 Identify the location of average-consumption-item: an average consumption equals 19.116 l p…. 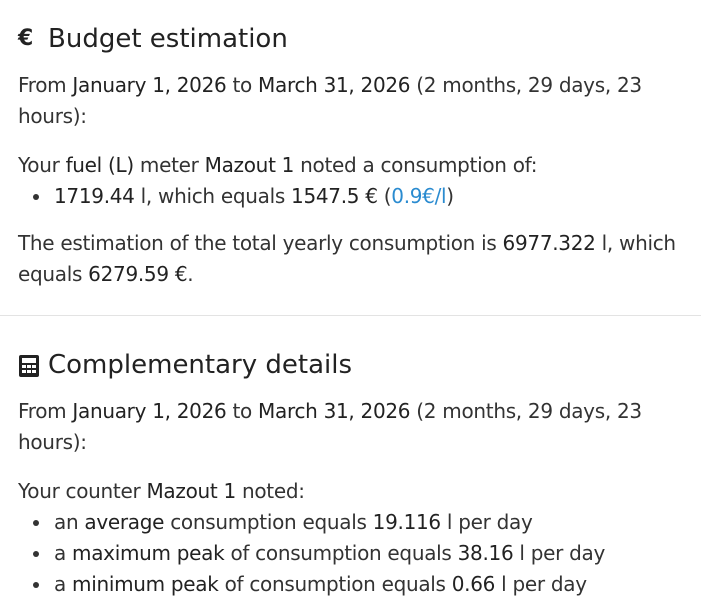
(367, 522).